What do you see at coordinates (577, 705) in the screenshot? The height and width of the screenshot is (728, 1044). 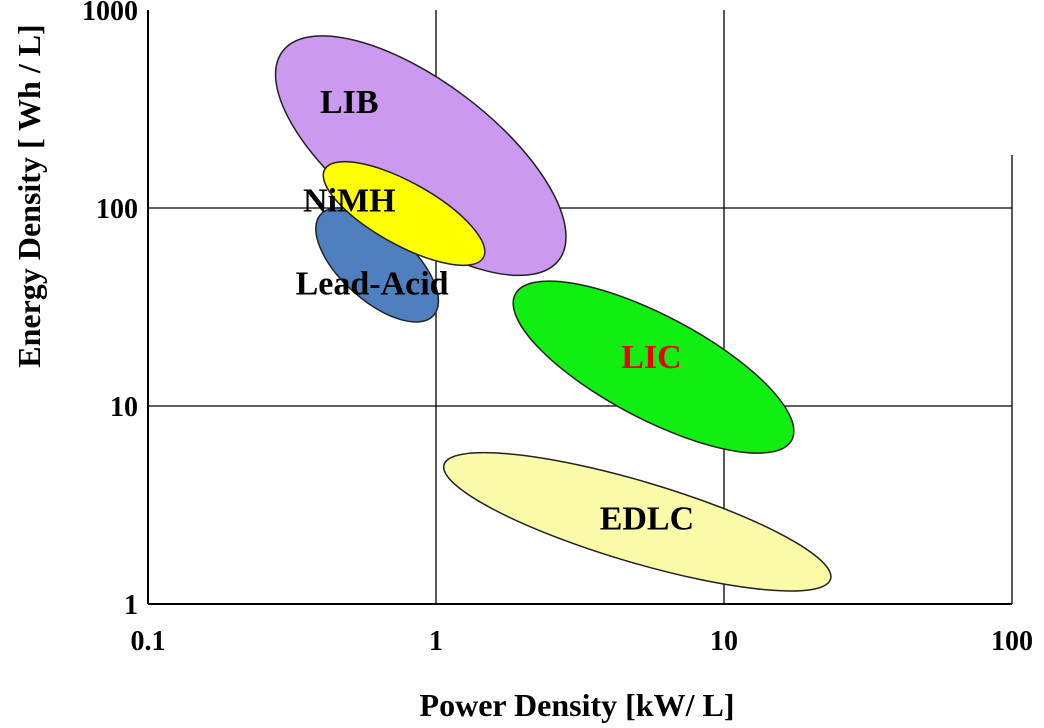 I see `x-axis-title: Power Density [kW/ L]` at bounding box center [577, 705].